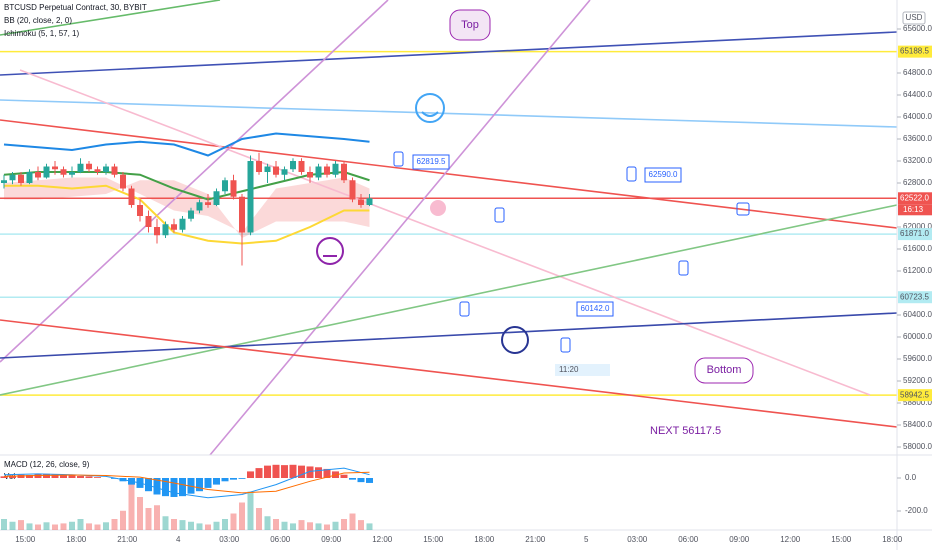  Describe the element at coordinates (187, 214) in the screenshot. I see `indicator-line` at that location.